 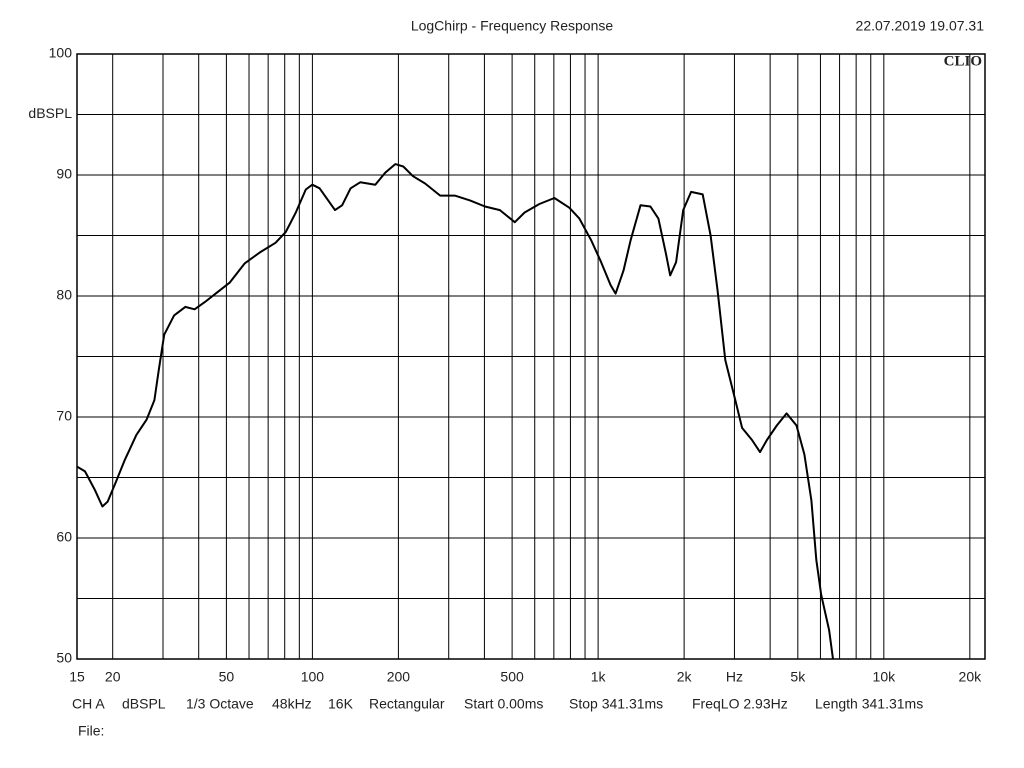 What do you see at coordinates (220, 704) in the screenshot?
I see `setting: 1/3 Octave` at bounding box center [220, 704].